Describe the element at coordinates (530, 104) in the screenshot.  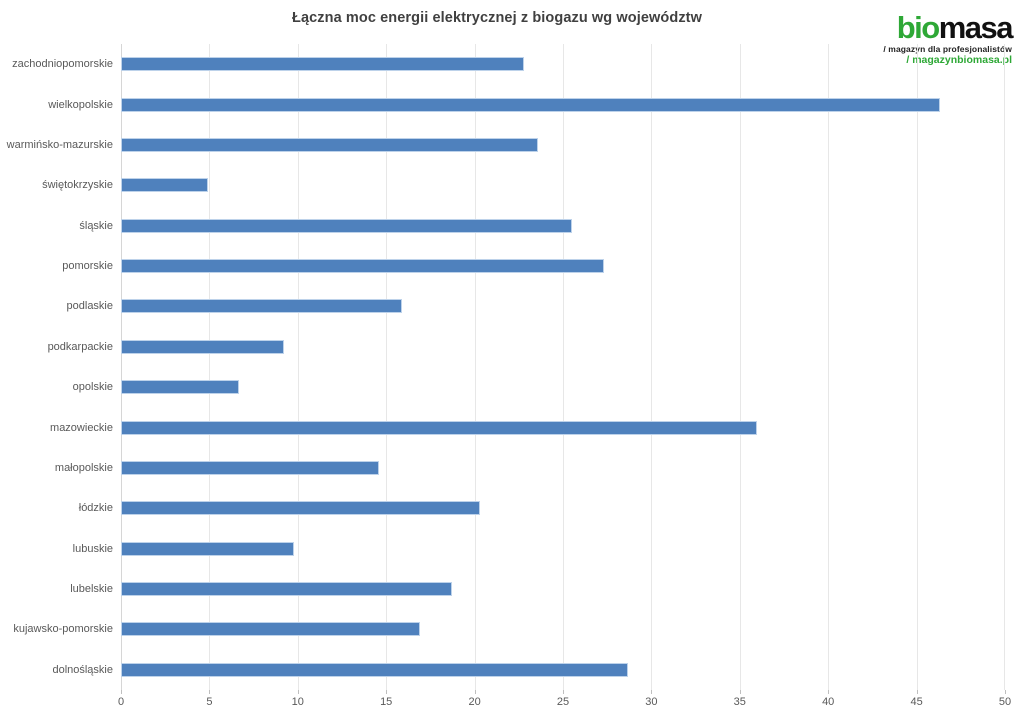
I see `bar-wielkopolskie` at that location.